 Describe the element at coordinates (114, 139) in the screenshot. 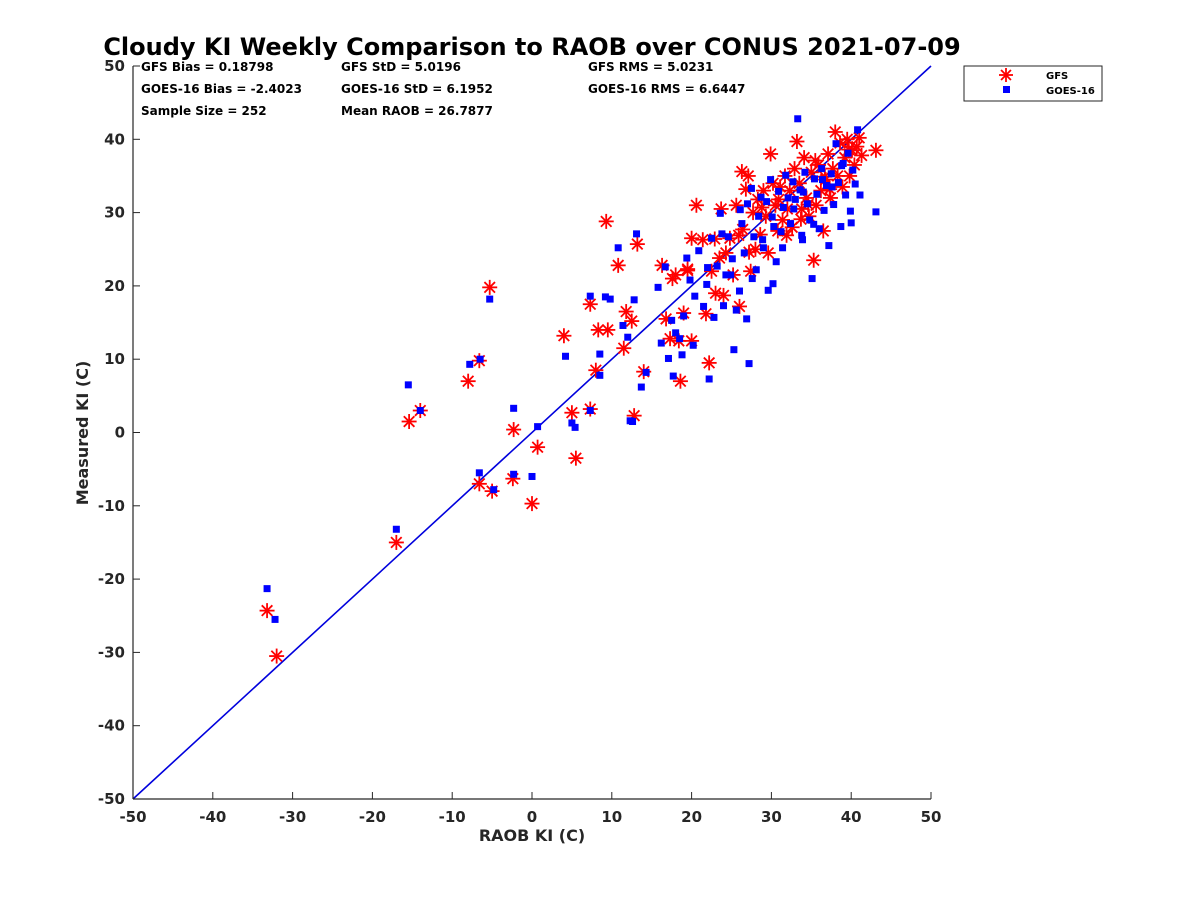

I see `y-tick-label: 40` at that location.